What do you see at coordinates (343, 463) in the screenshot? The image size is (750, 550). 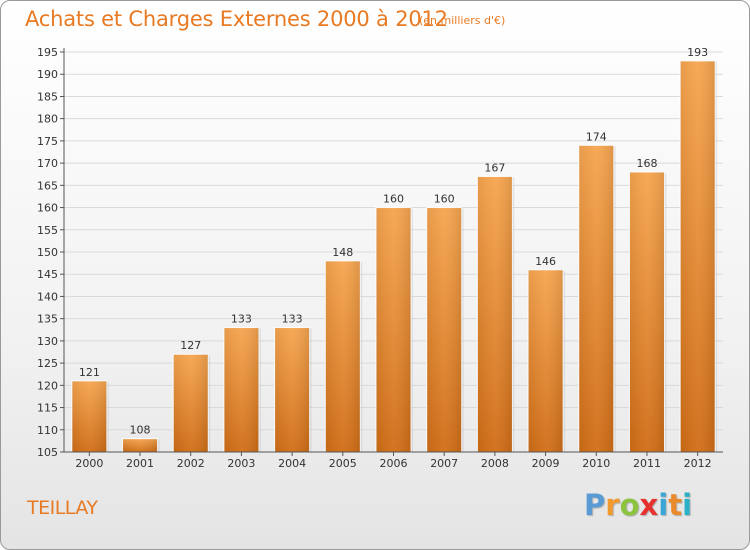 I see `x-tick-label: 2005` at bounding box center [343, 463].